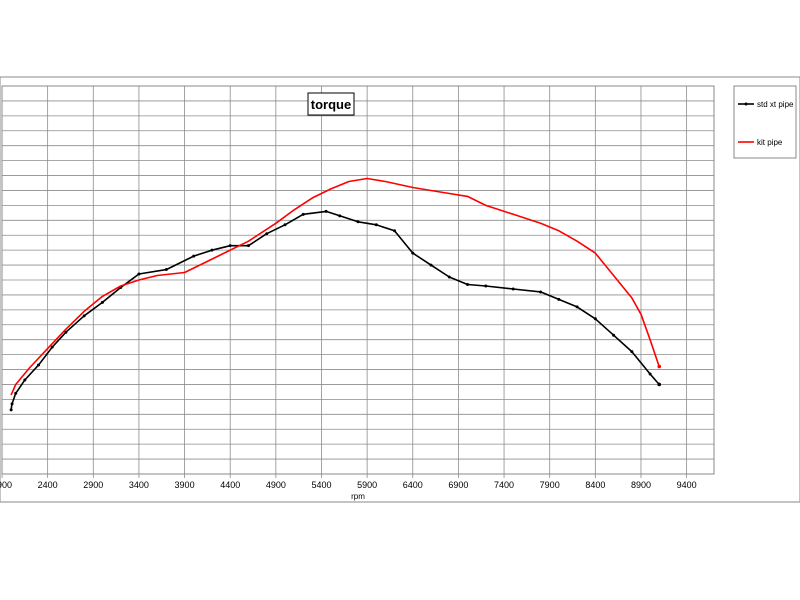  I want to click on legend-label: std xt pipe, so click(775, 104).